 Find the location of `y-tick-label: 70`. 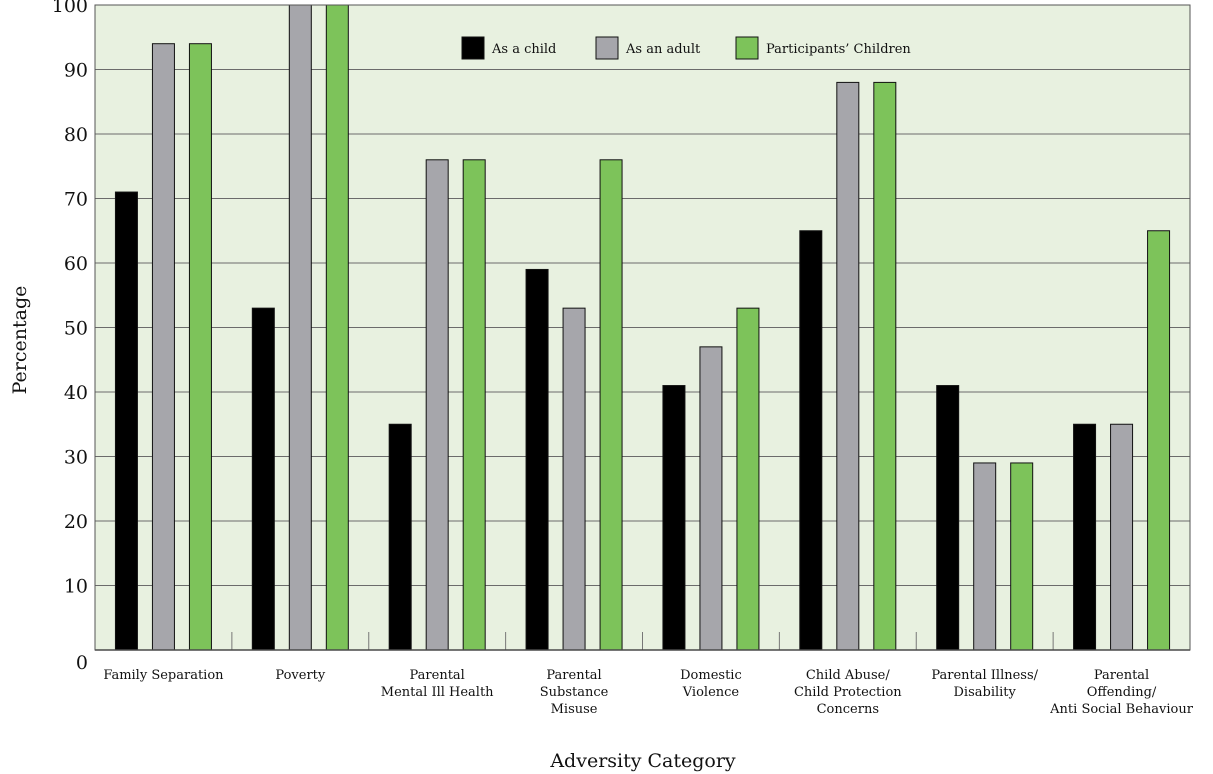

y-tick-label: 70 is located at coordinates (76, 200).